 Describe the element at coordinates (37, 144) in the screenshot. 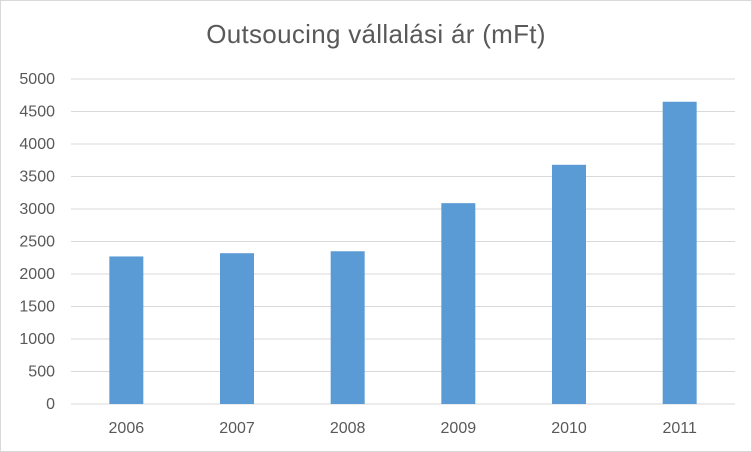

I see `y-tick-label: 4000` at that location.